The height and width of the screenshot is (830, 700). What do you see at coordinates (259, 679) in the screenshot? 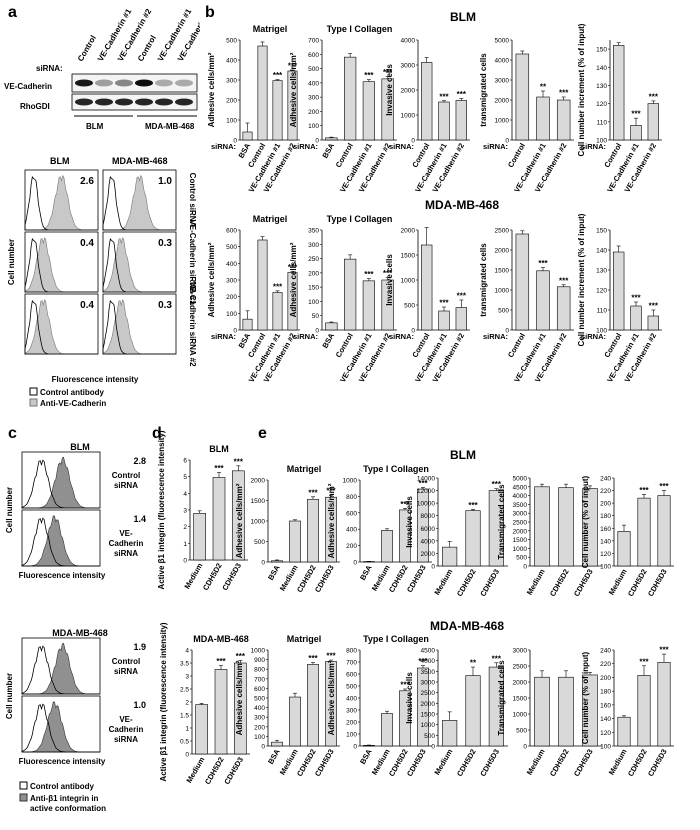
I see `y-tick-label: 700` at bounding box center [259, 679].